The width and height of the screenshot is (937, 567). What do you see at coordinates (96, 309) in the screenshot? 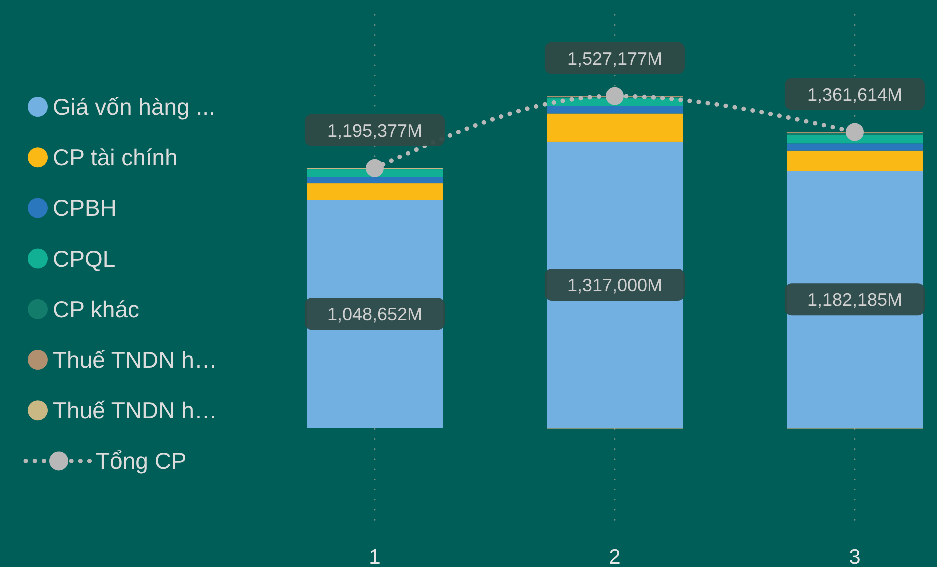
I see `legend-label: CP khác` at bounding box center [96, 309].